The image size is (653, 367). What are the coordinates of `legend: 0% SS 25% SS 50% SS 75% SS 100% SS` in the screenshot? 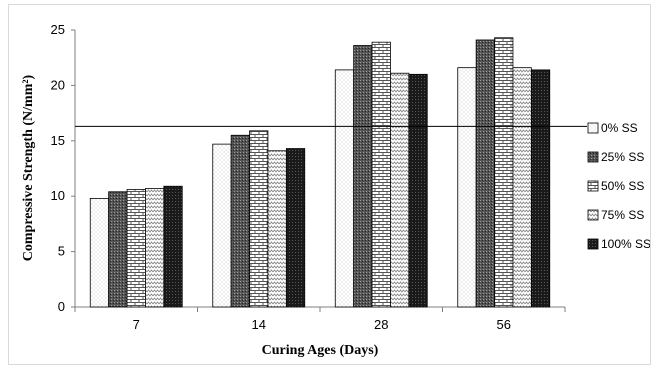 It's located at (618, 186).